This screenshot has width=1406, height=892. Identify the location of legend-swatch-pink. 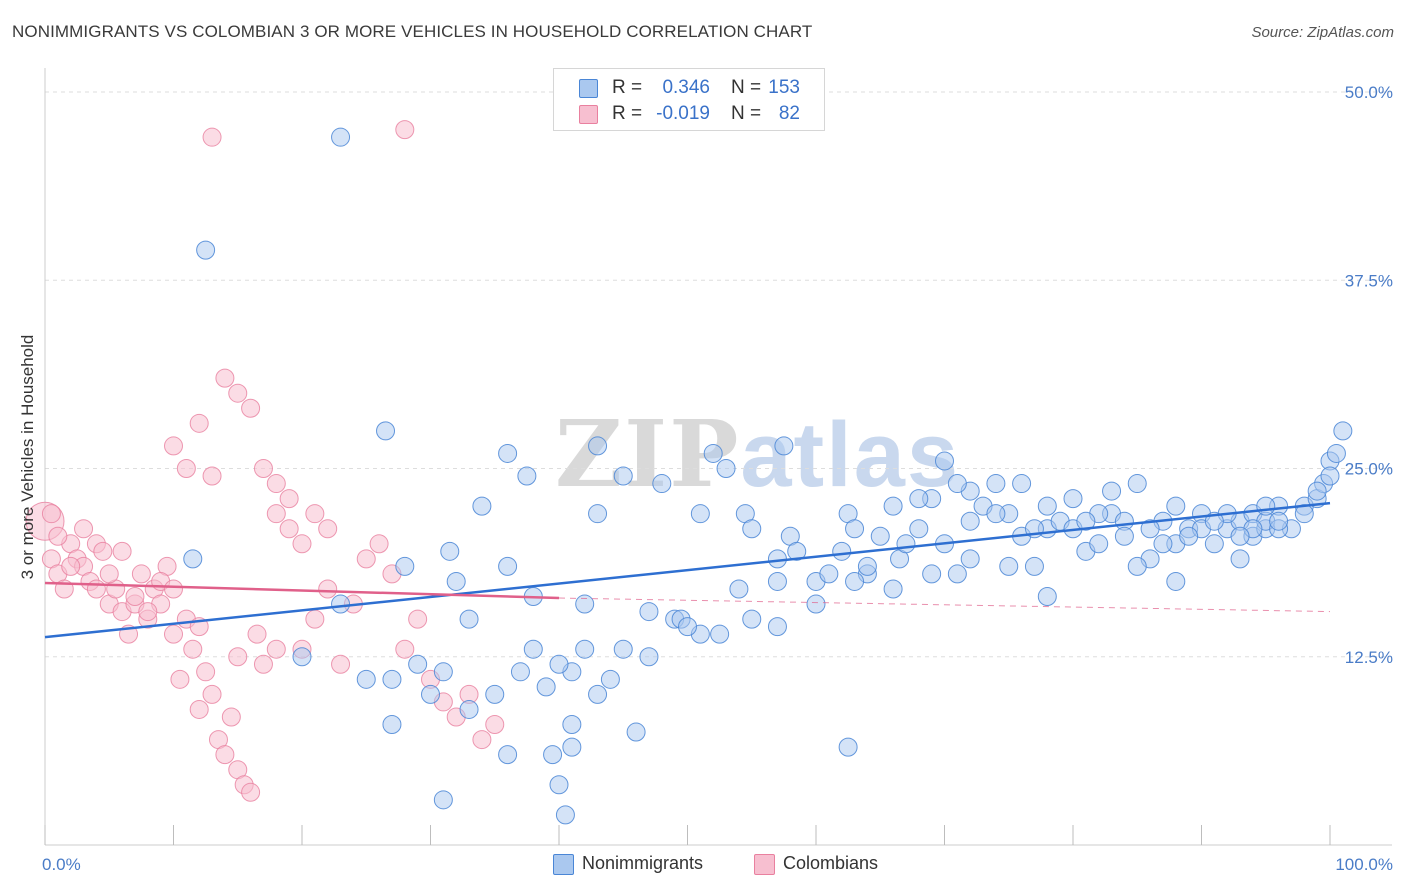
(588, 114).